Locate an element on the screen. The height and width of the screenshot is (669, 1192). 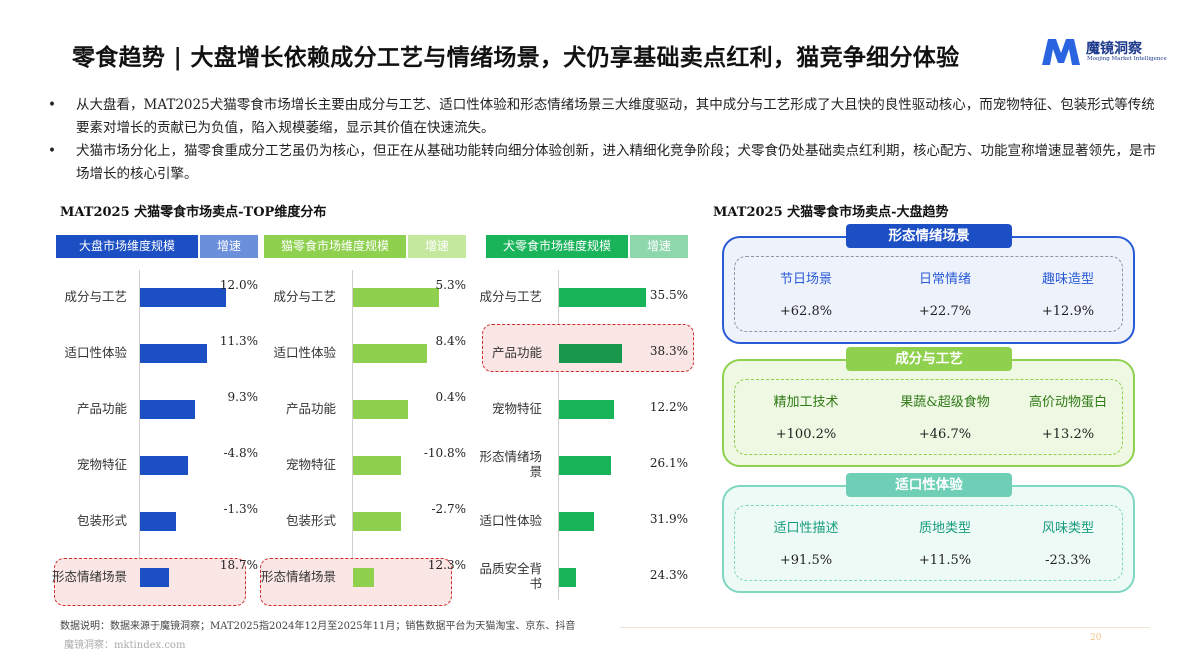
growth-value: 18.7% is located at coordinates (238, 565).